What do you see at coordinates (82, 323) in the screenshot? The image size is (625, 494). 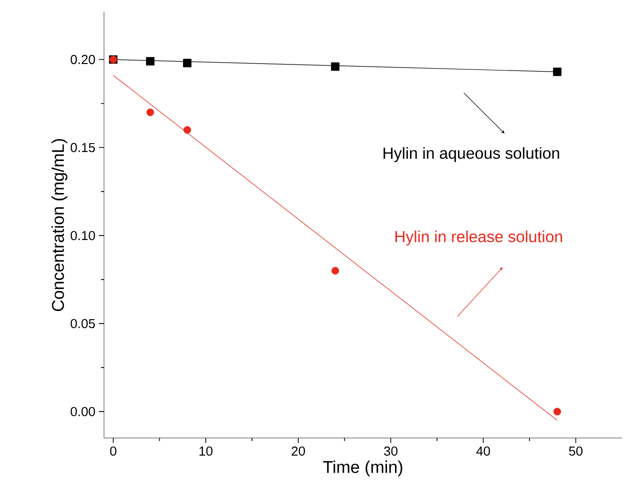 I see `y-tick-label: 0.05` at bounding box center [82, 323].